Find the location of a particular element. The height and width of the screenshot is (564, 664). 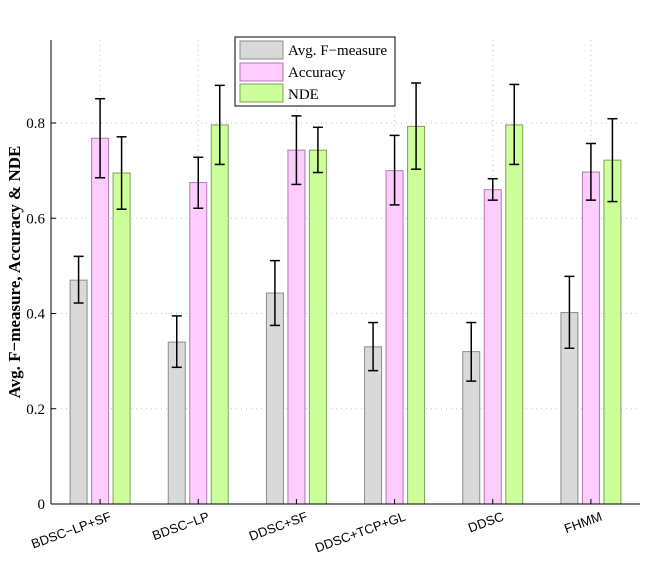

x-tick-label: DDSC is located at coordinates (486, 522).